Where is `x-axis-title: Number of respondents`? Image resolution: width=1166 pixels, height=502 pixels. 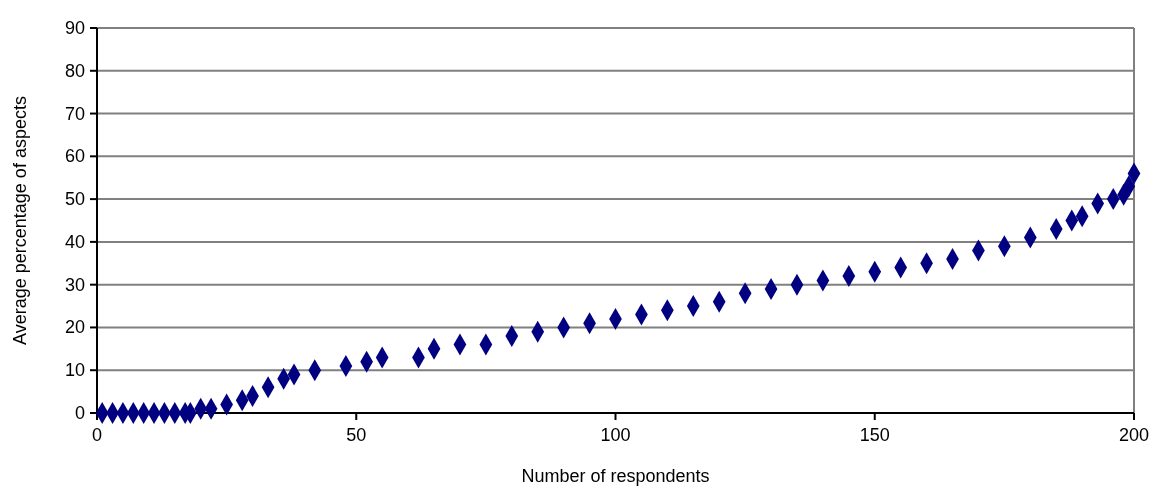
x-axis-title: Number of respondents is located at coordinates (615, 476).